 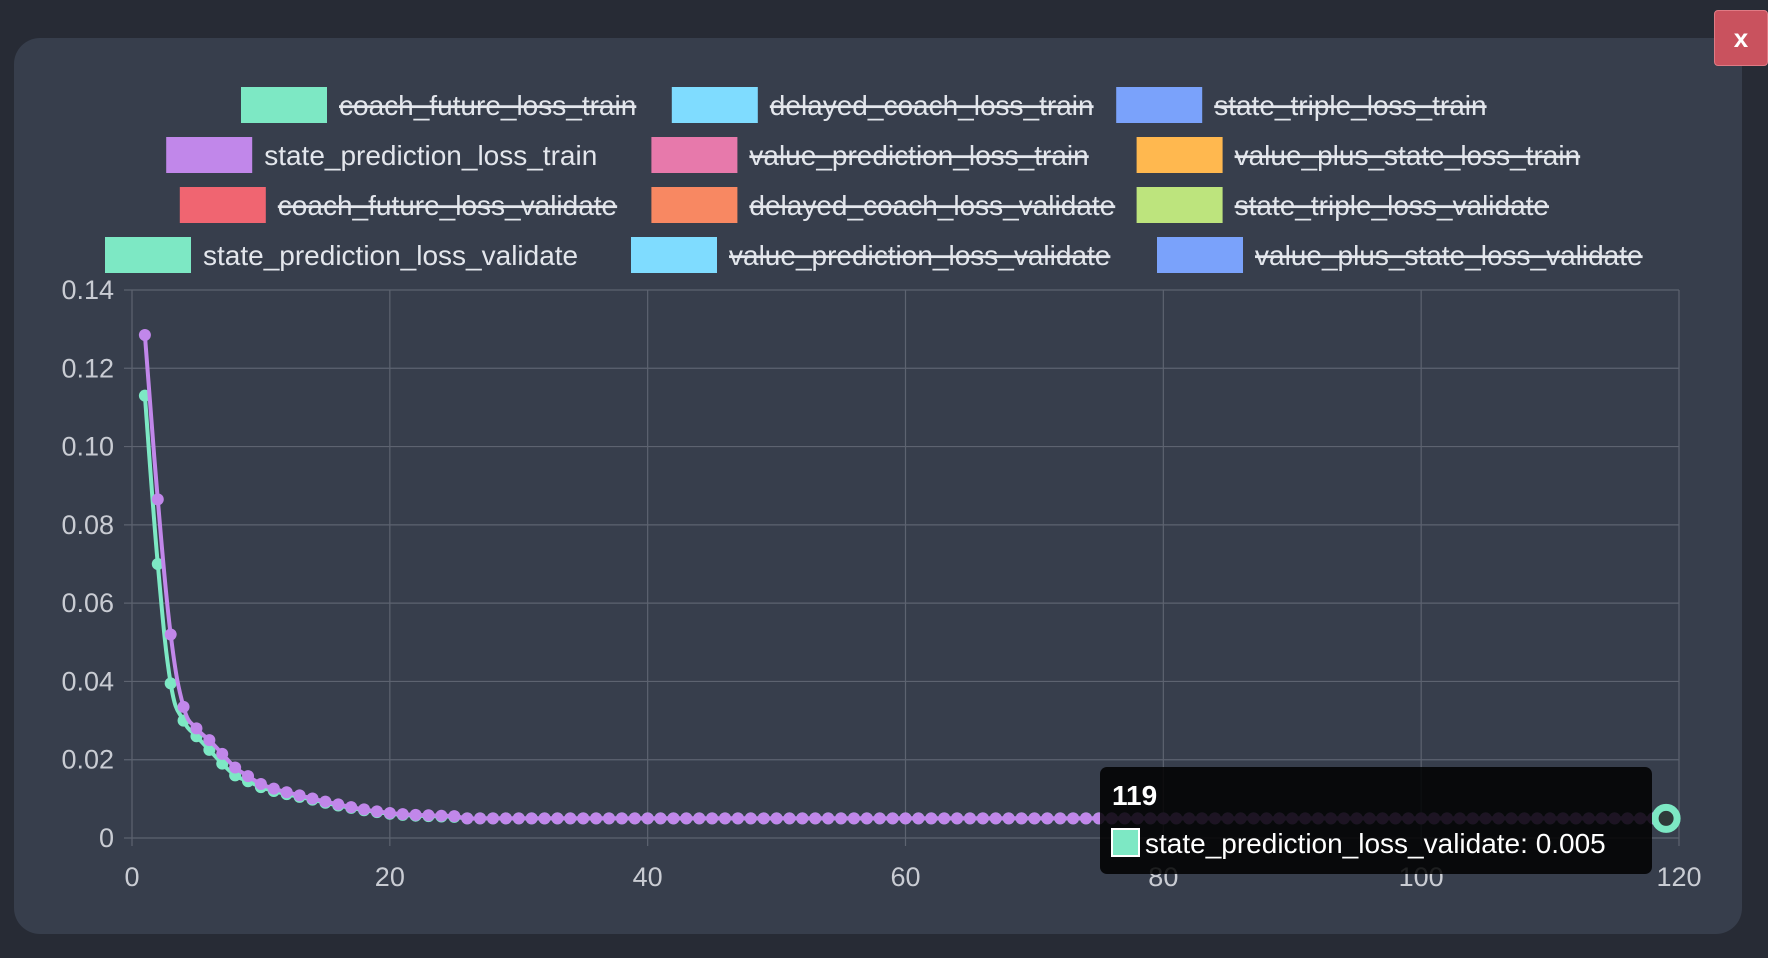 What do you see at coordinates (87, 760) in the screenshot?
I see `y-tick-label: 0.02` at bounding box center [87, 760].